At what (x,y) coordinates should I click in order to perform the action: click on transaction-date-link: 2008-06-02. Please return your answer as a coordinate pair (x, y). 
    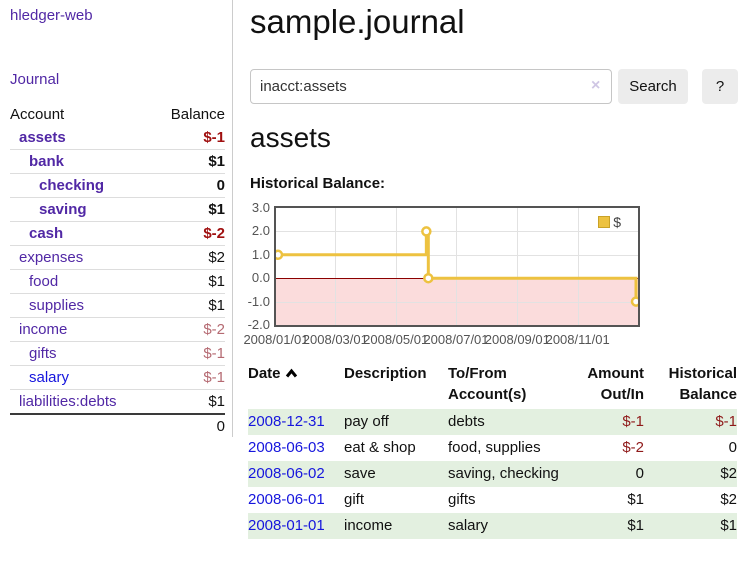
    Looking at the image, I should click on (286, 473).